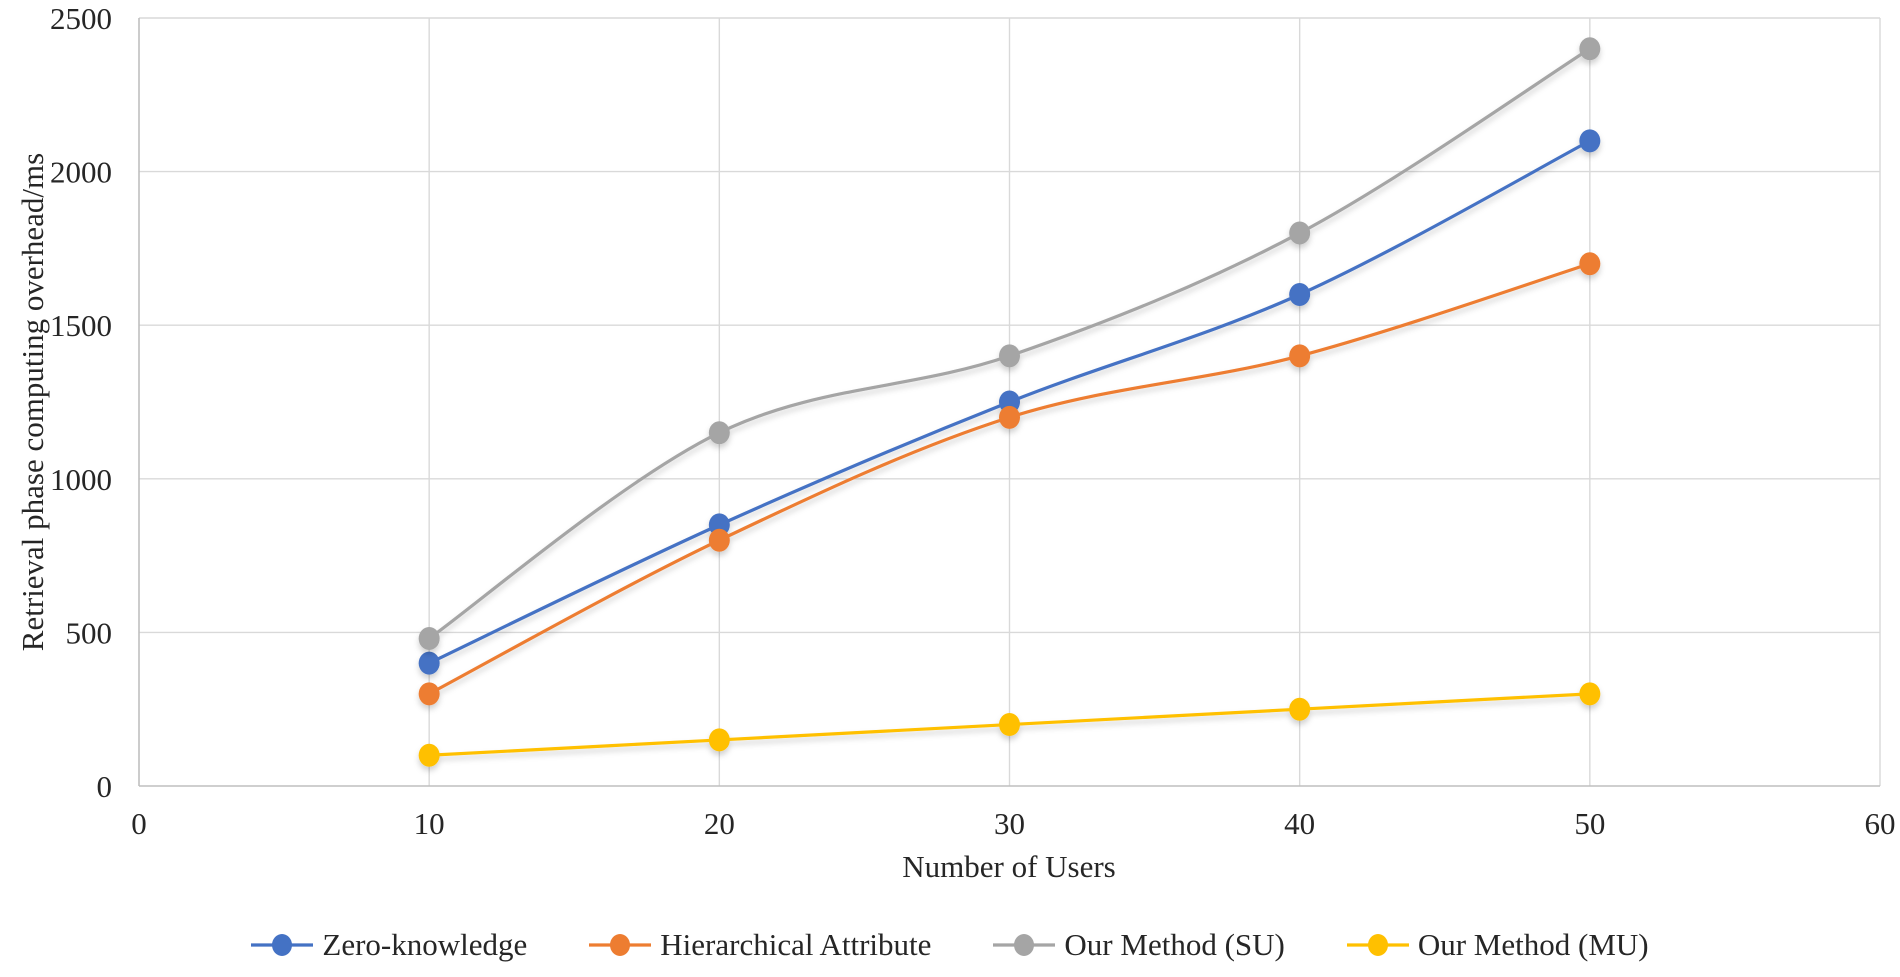  What do you see at coordinates (429, 663) in the screenshot?
I see `data-point-zero-knowledge-x10` at bounding box center [429, 663].